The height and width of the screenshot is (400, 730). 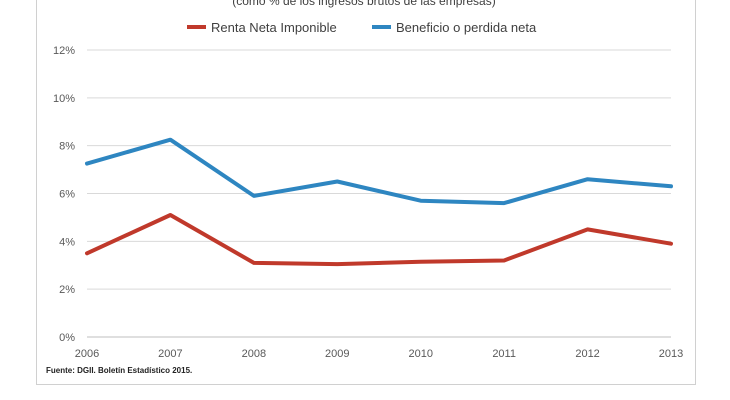 What do you see at coordinates (379, 354) in the screenshot?
I see `x-axis: 2006 2007 2008 2009 2010 2011 2012 2013` at bounding box center [379, 354].